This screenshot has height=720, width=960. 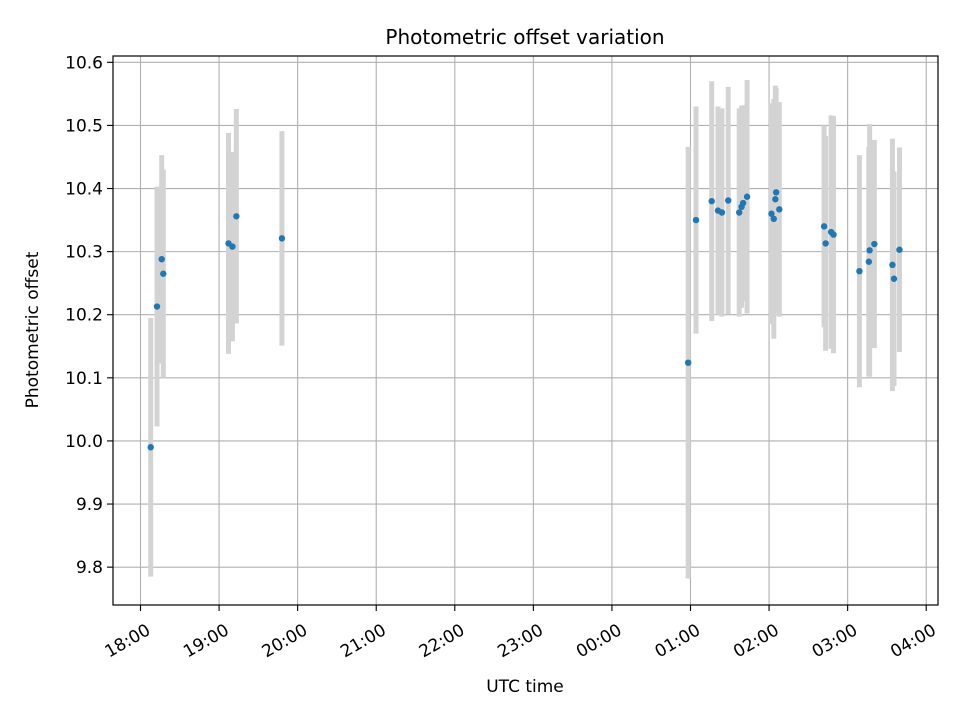 What do you see at coordinates (89, 505) in the screenshot?
I see `y-tick-label: 9.9` at bounding box center [89, 505].